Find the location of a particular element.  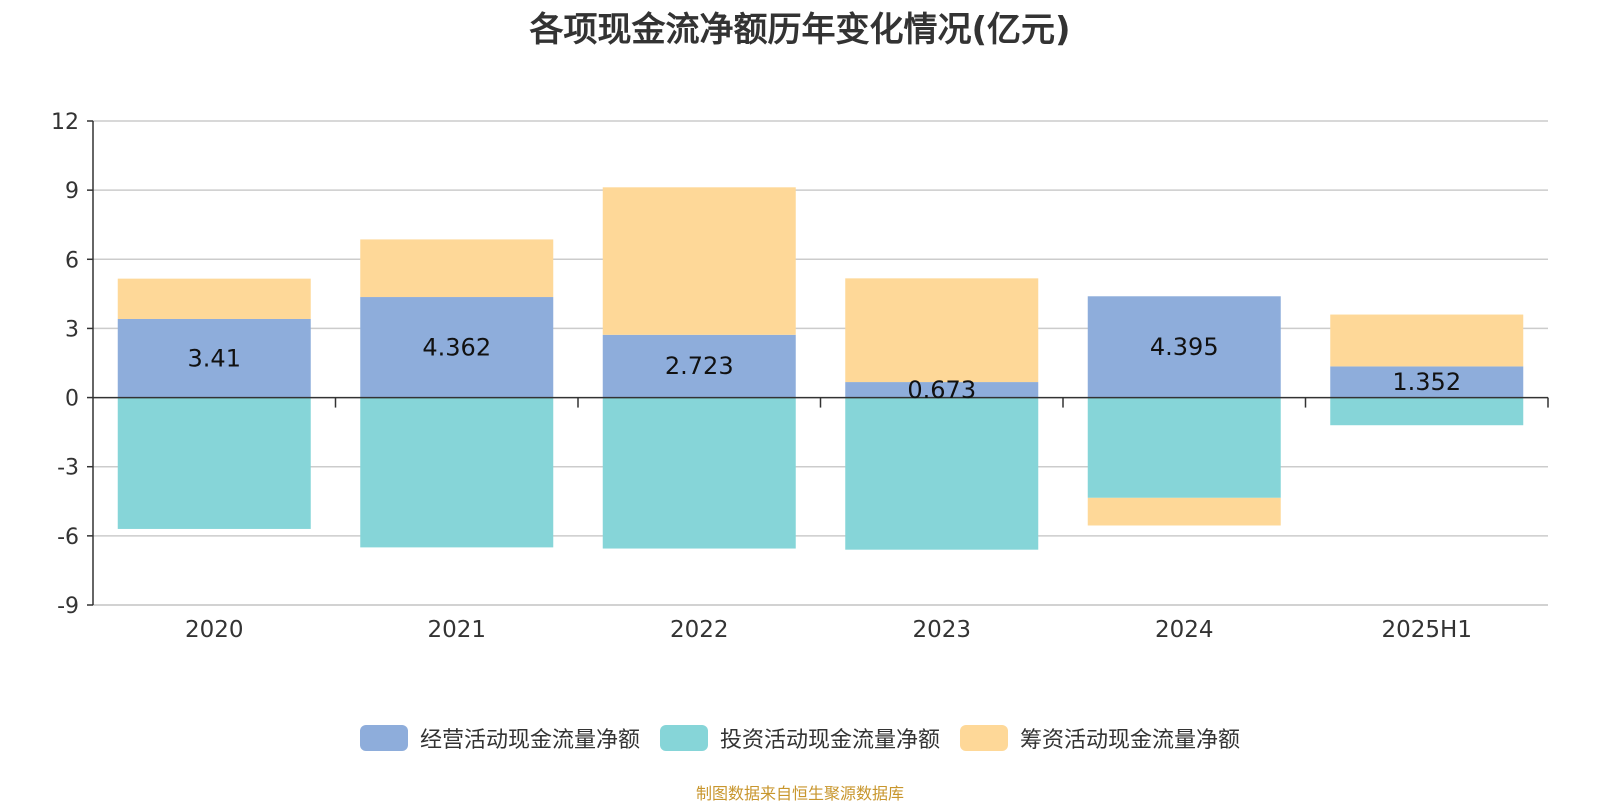

legend: 经营活动现金流量净额 投资活动现金流量净额 筹资活动现金流量净额 is located at coordinates (800, 738).